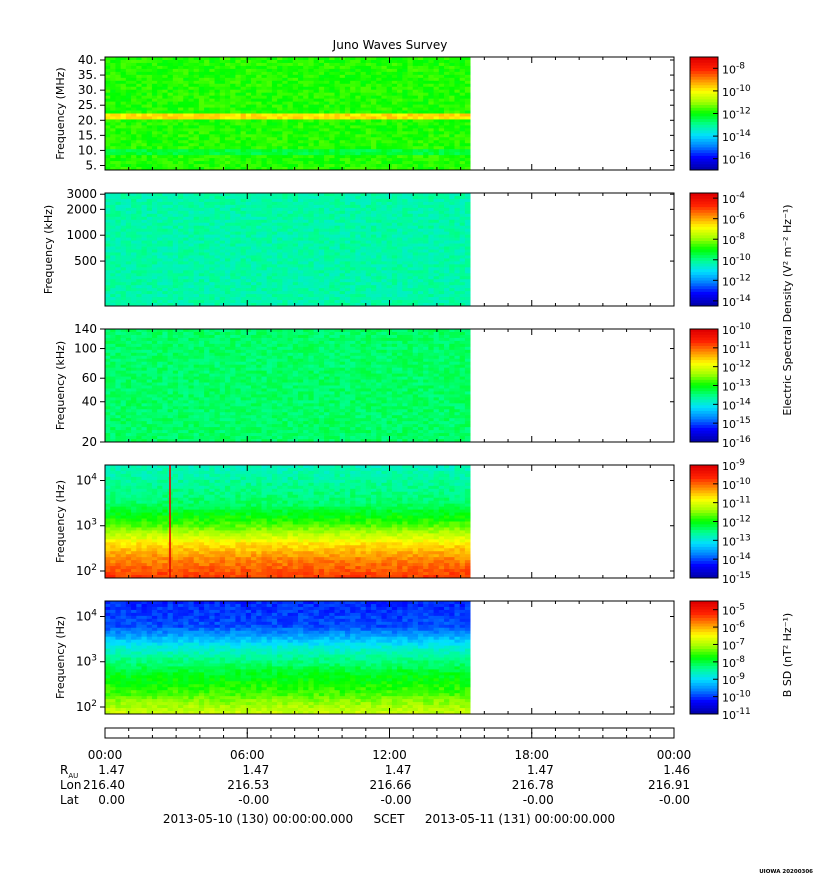 This screenshot has width=815, height=880. Describe the element at coordinates (104, 785) in the screenshot. I see `ephemeris-value: 216.40` at that location.